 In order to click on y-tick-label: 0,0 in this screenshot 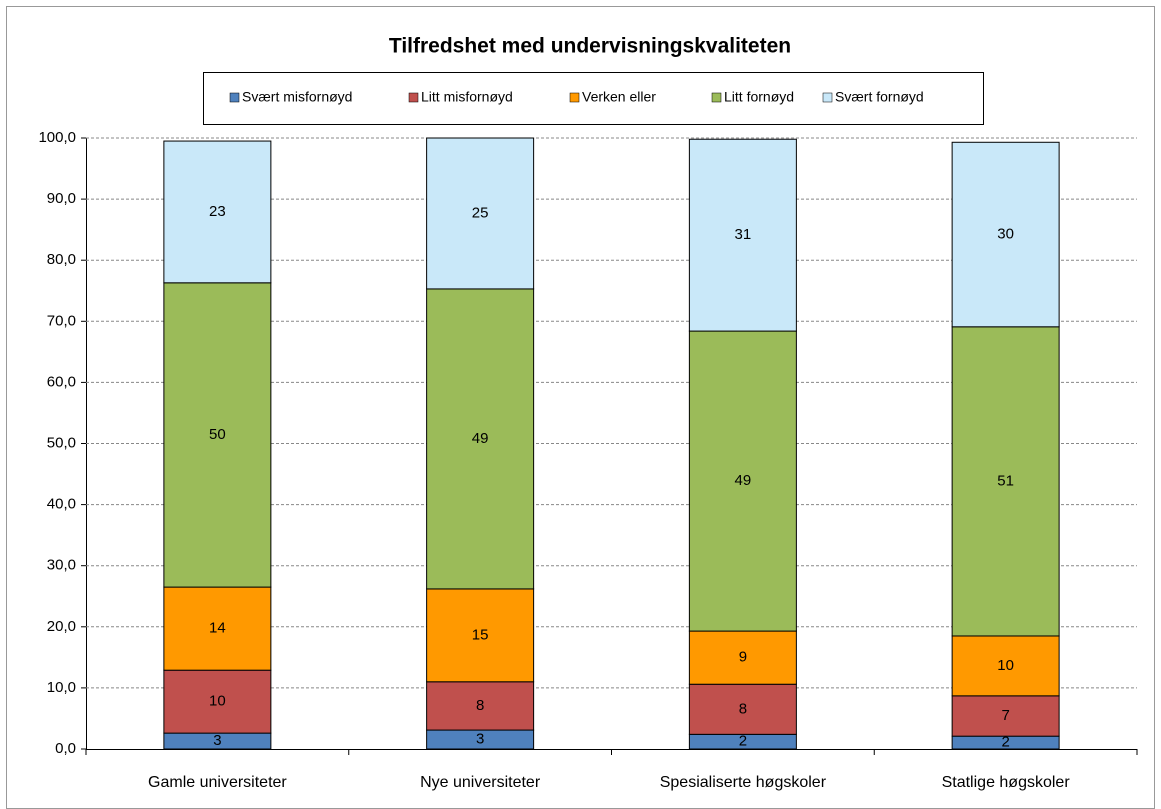, I will do `click(65, 748)`.